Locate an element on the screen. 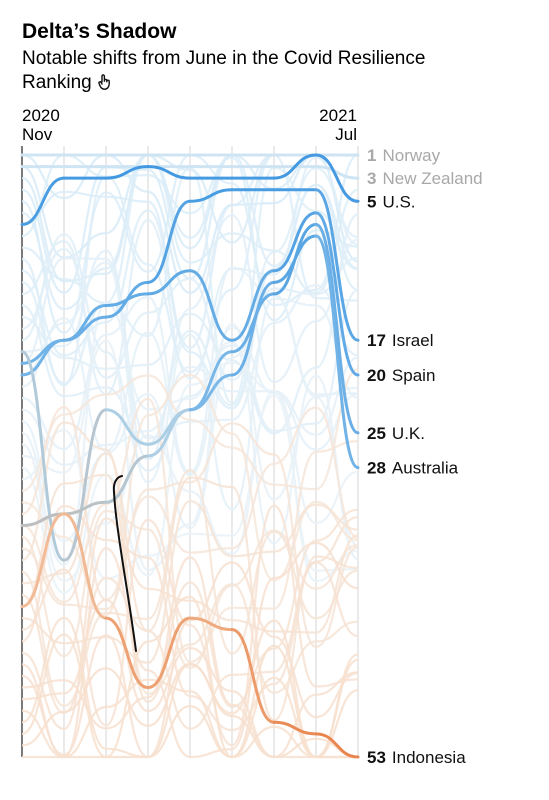  highlight-trace-line is located at coordinates (124, 563).